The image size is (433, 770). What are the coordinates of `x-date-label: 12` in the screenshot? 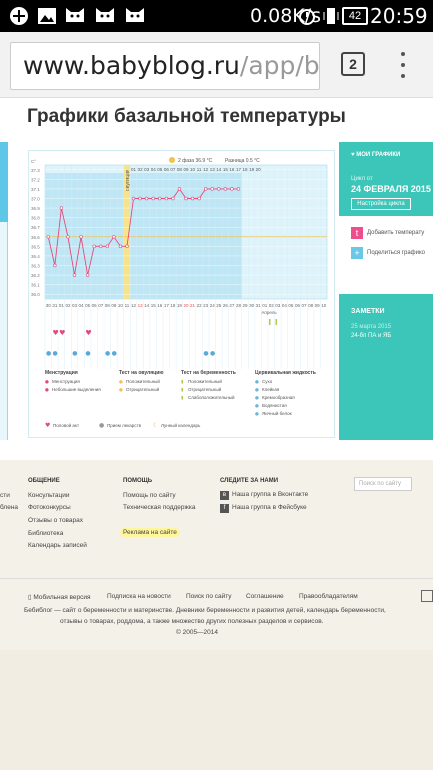 It's located at (134, 305).